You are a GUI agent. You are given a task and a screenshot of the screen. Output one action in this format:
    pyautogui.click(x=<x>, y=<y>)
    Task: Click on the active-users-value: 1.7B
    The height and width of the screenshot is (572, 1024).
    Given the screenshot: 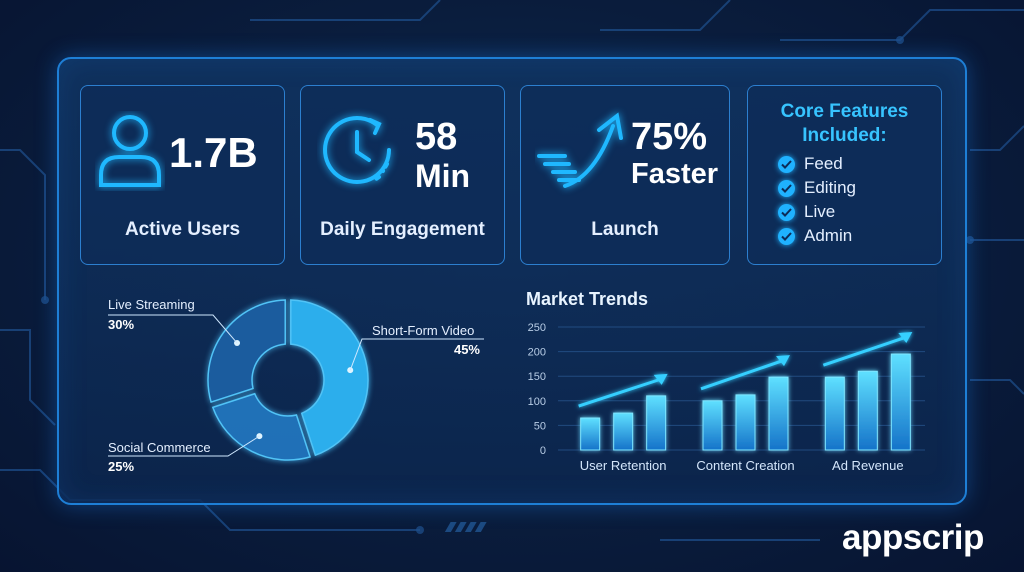 What is the action you would take?
    pyautogui.click(x=213, y=152)
    